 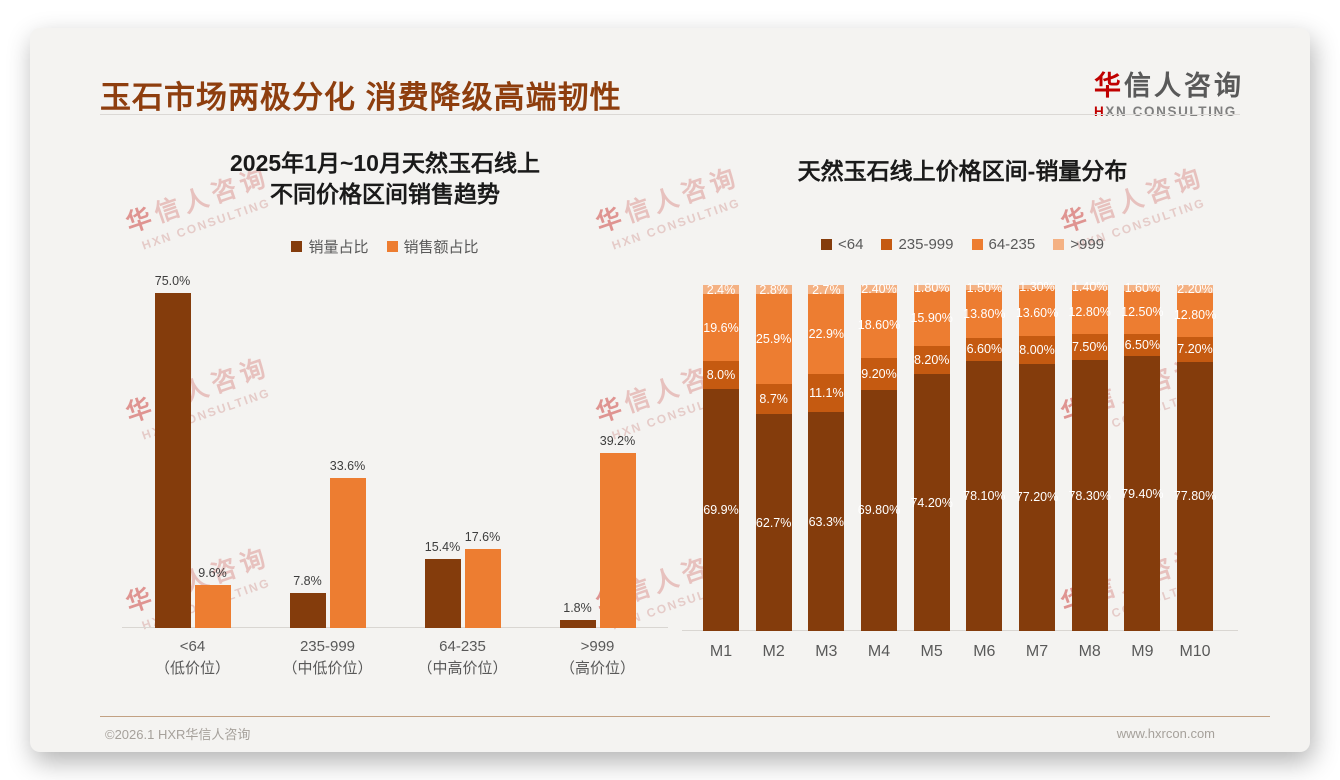 I want to click on left-chart-title-line1: 2025年1月~10月天然玉石线上, so click(x=385, y=163).